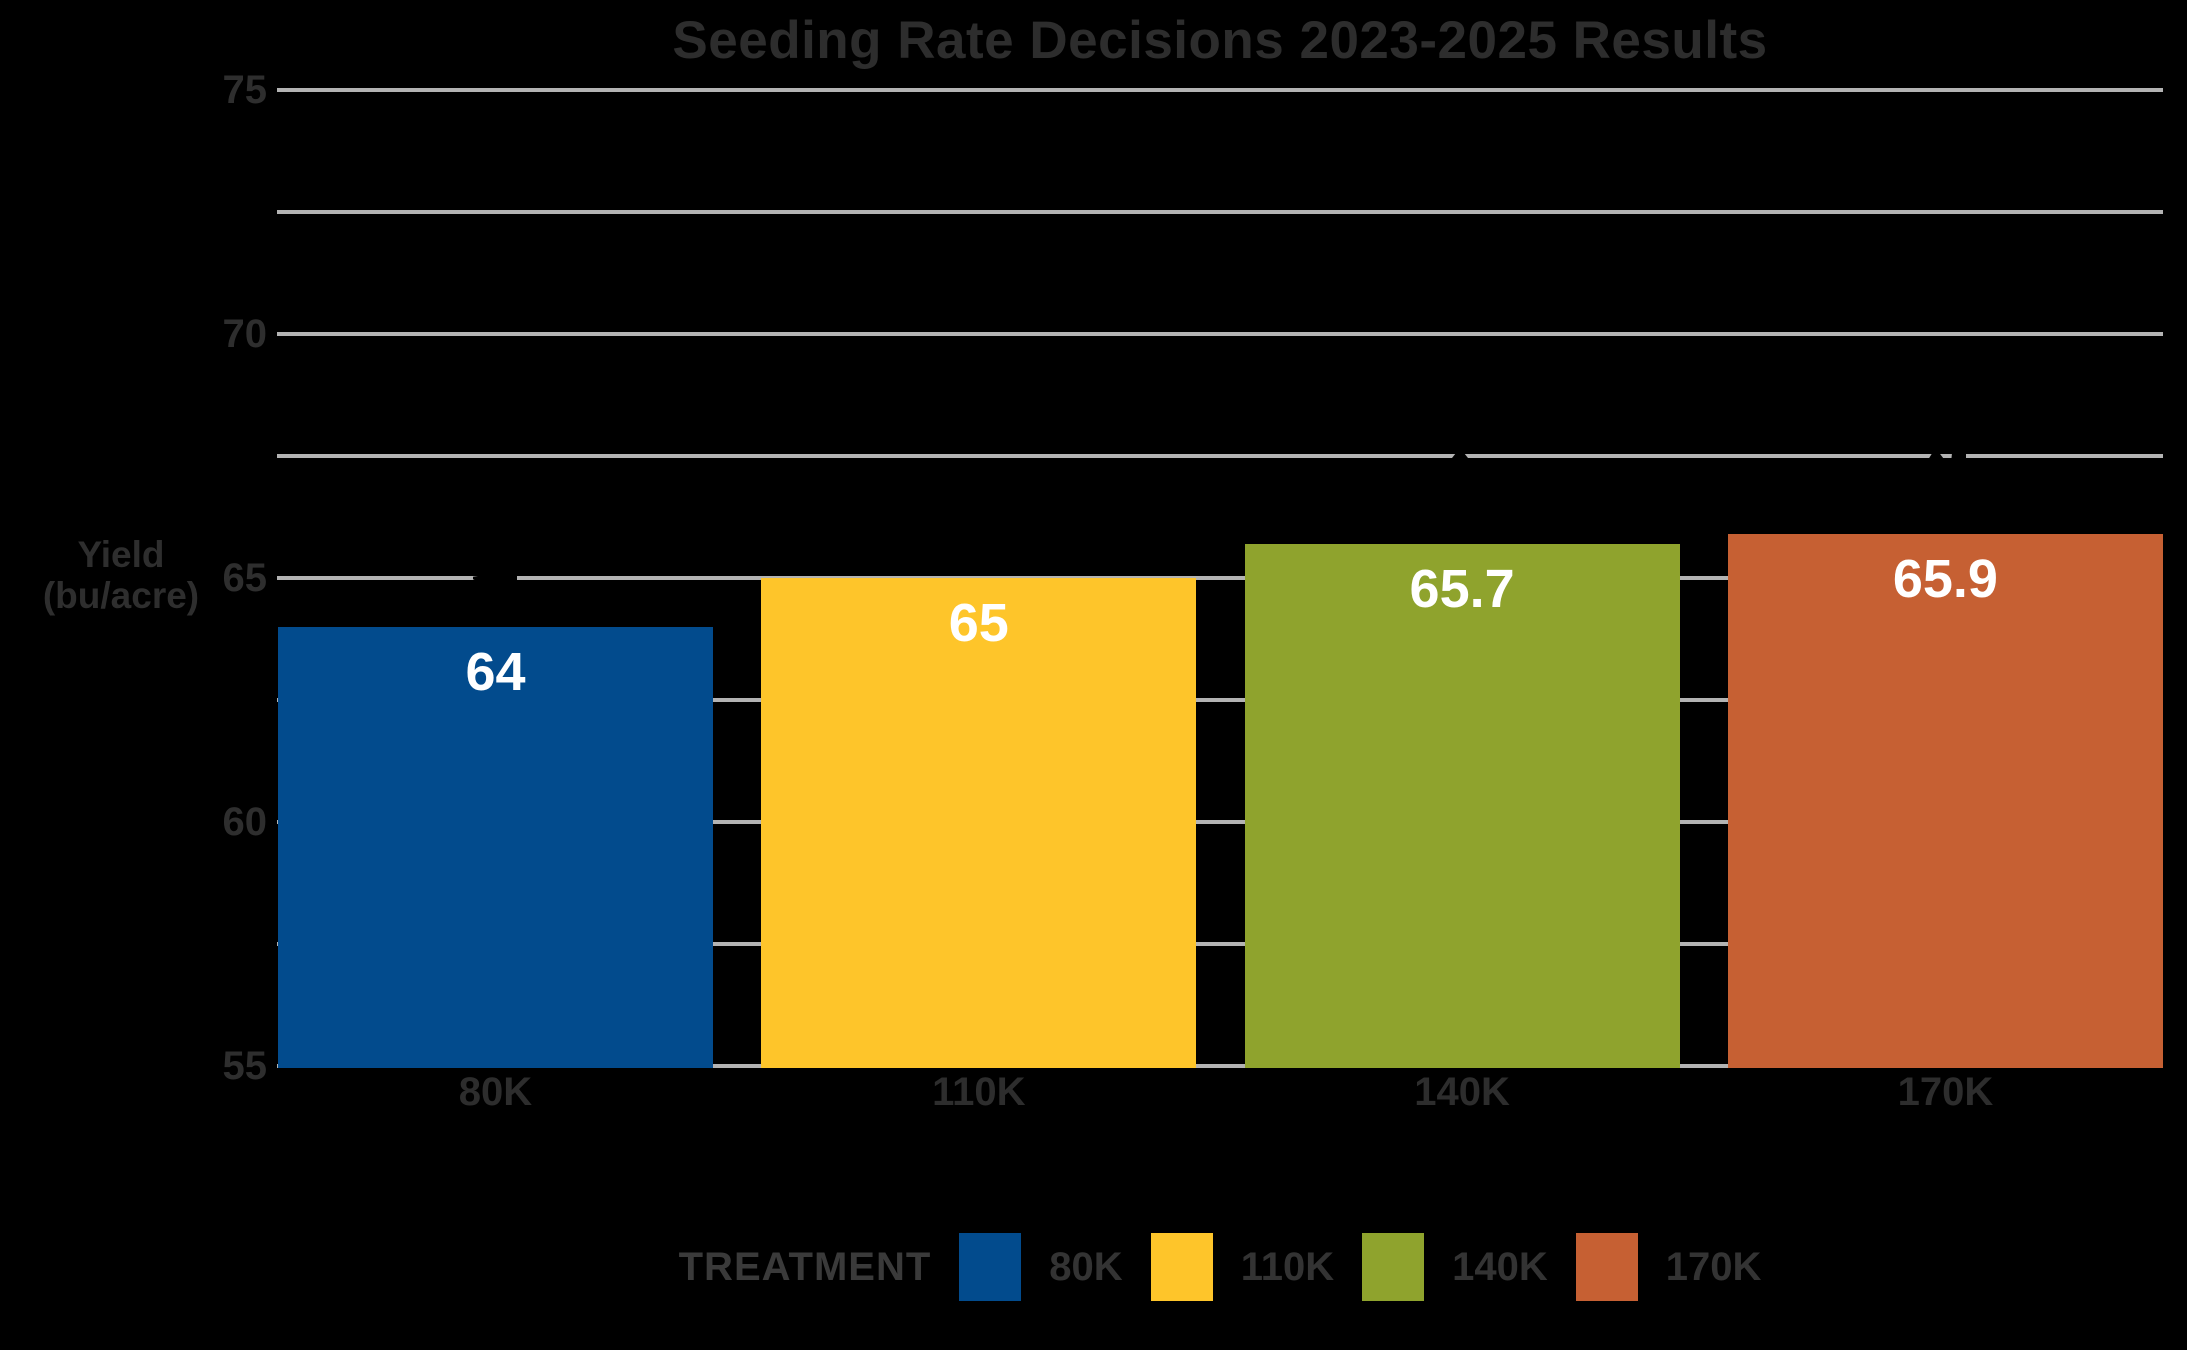 This screenshot has width=2187, height=1350. What do you see at coordinates (1606, 1267) in the screenshot?
I see `legend-swatch-170k` at bounding box center [1606, 1267].